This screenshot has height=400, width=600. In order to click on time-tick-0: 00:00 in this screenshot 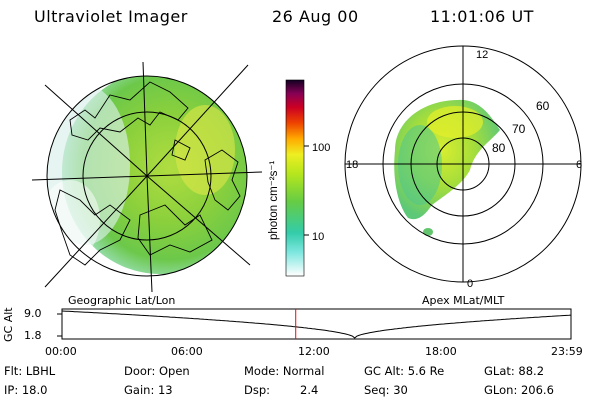, I will do `click(61, 351)`.